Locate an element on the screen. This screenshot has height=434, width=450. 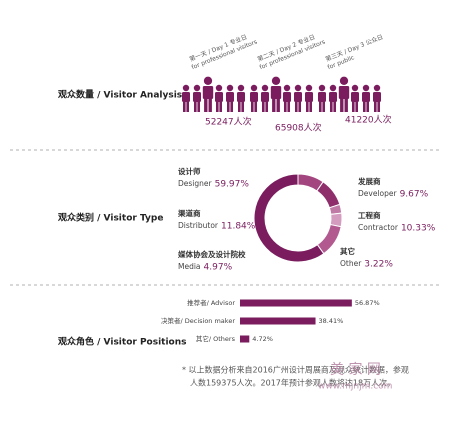
value-label: 65908人次 is located at coordinates (298, 128).